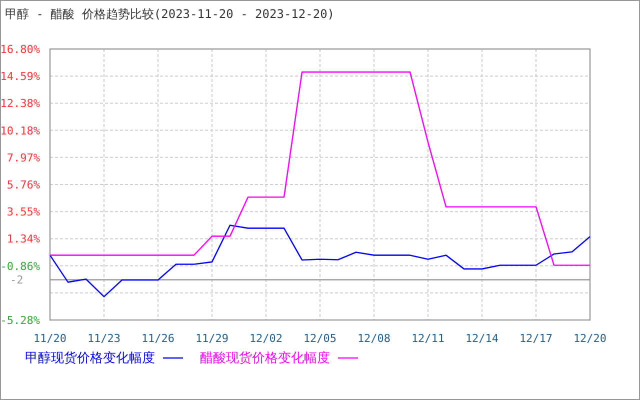 This screenshot has width=640, height=400. Describe the element at coordinates (17, 280) in the screenshot. I see `ref-line-label: -2` at that location.